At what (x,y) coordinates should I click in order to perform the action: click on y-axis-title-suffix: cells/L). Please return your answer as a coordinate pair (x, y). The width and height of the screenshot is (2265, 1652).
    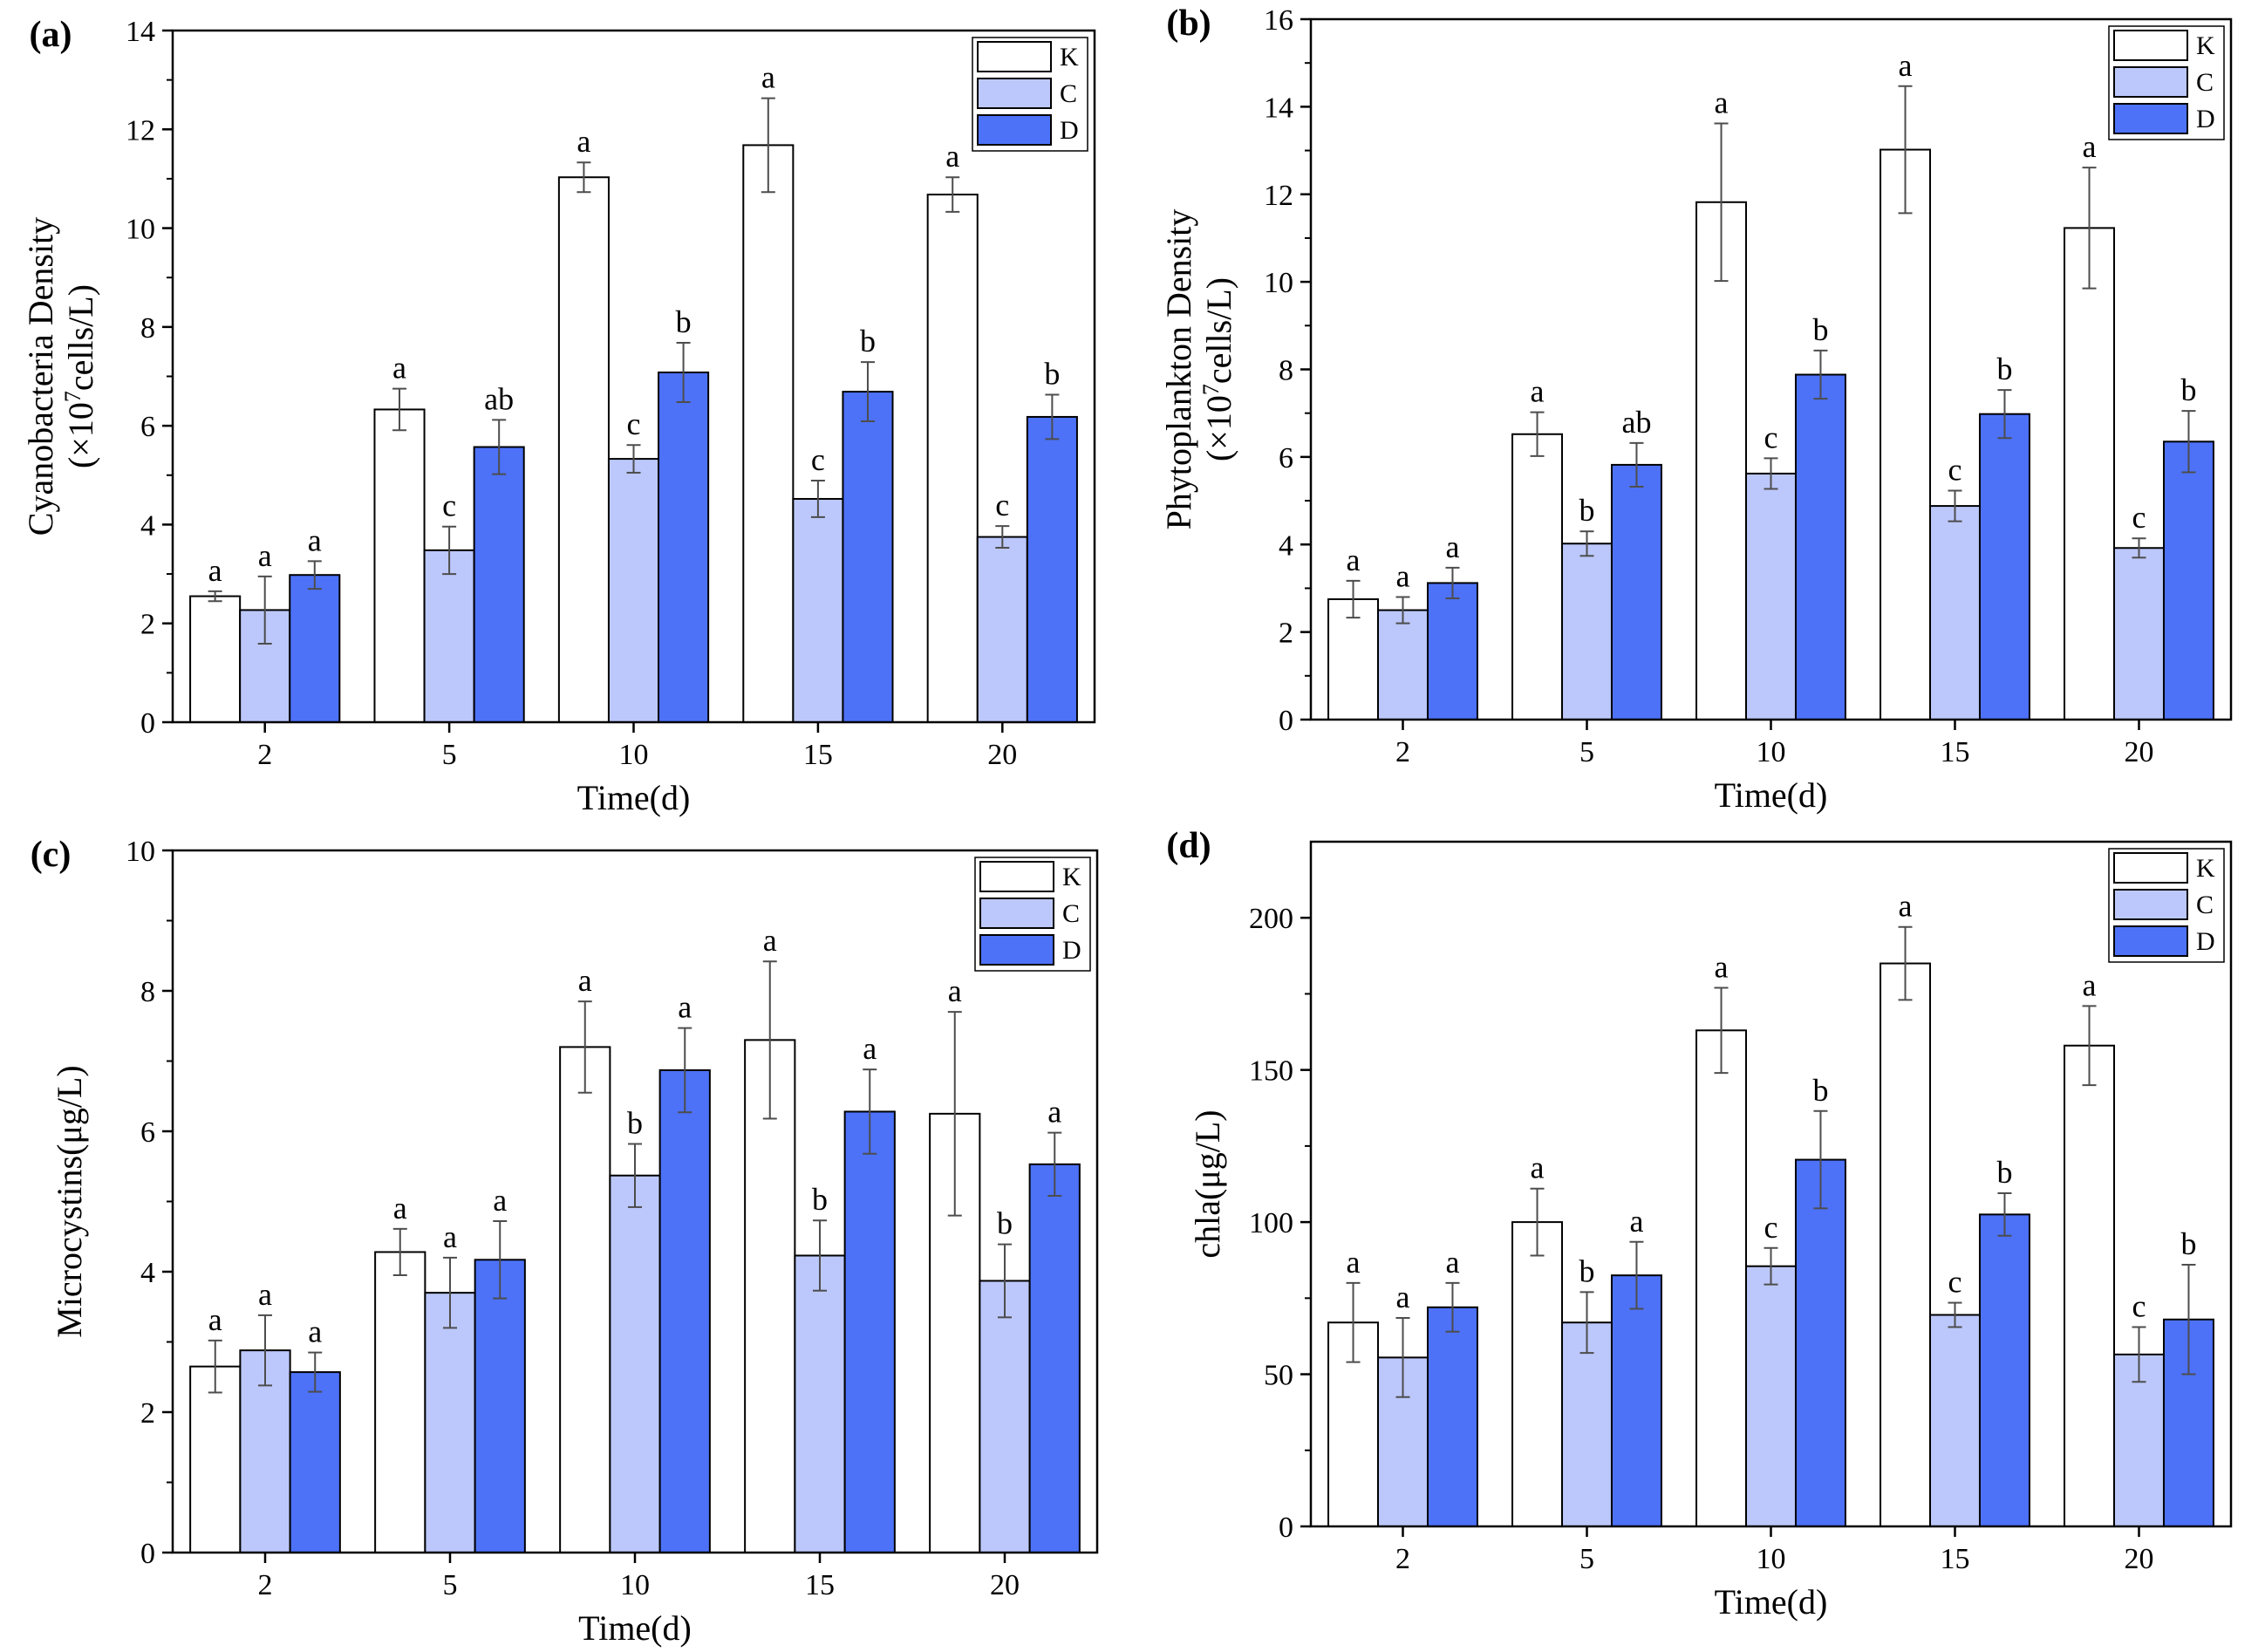
    Looking at the image, I should click on (1218, 330).